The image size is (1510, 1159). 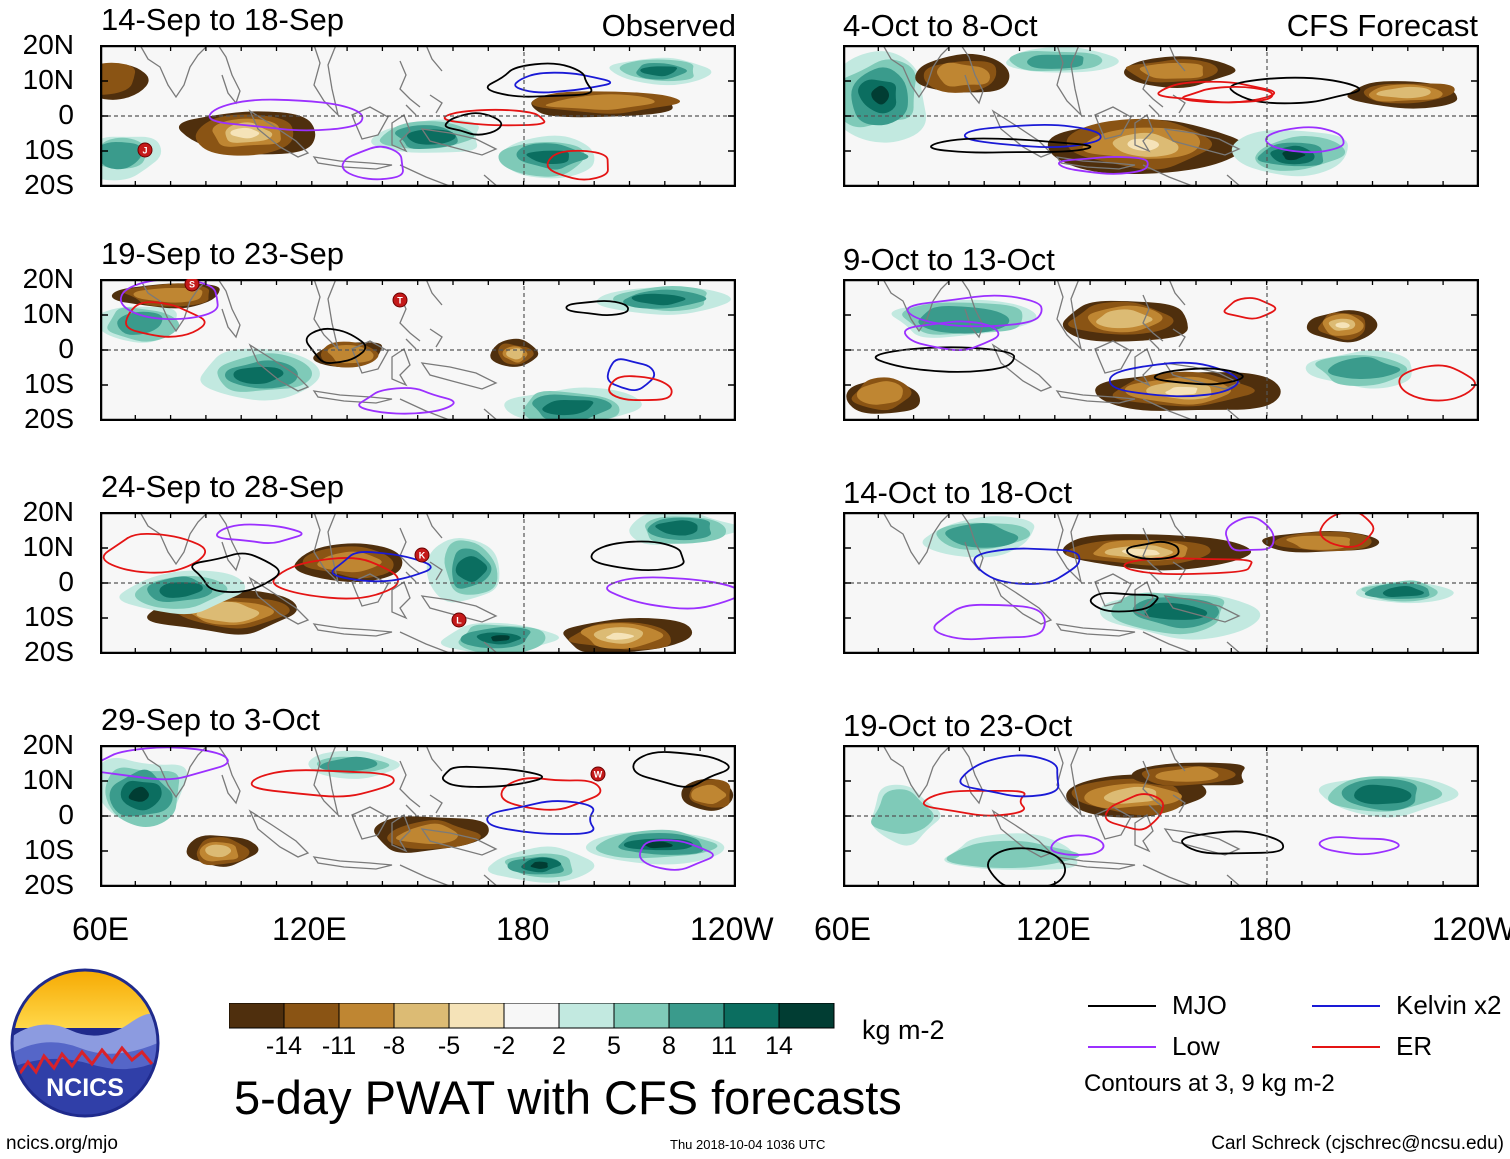 What do you see at coordinates (842, 929) in the screenshot?
I see `lon-label-right-60e: 60E` at bounding box center [842, 929].